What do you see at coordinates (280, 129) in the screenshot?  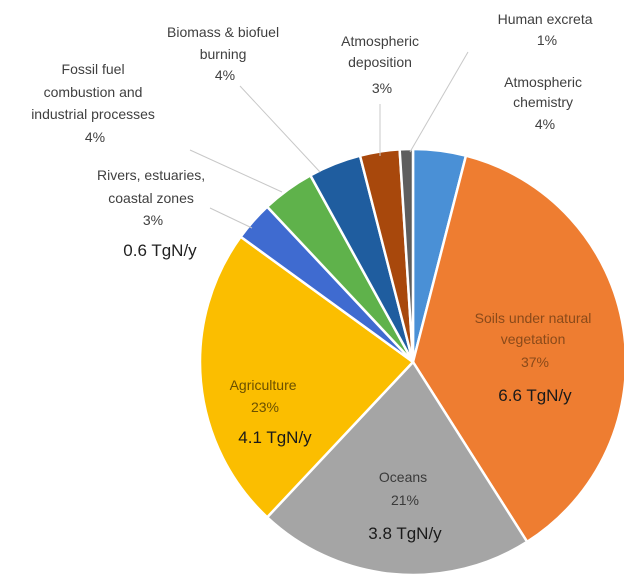 I see `leader-line-biomass` at bounding box center [280, 129].